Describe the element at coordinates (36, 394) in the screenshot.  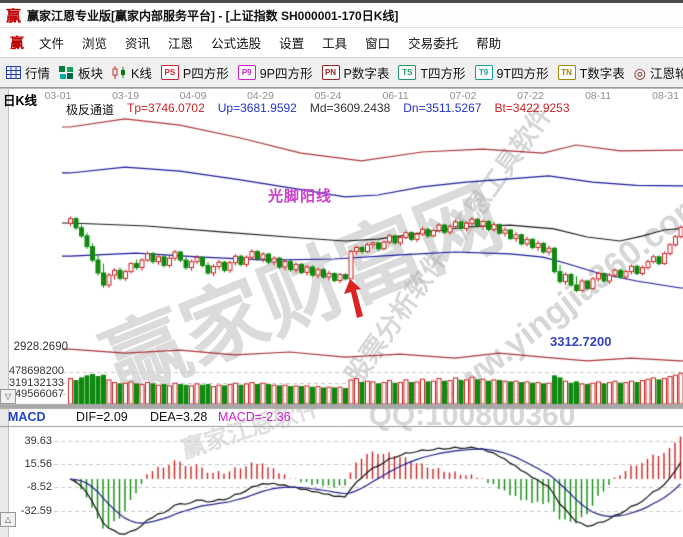
I see `volume-axis-label: 149566067` at that location.